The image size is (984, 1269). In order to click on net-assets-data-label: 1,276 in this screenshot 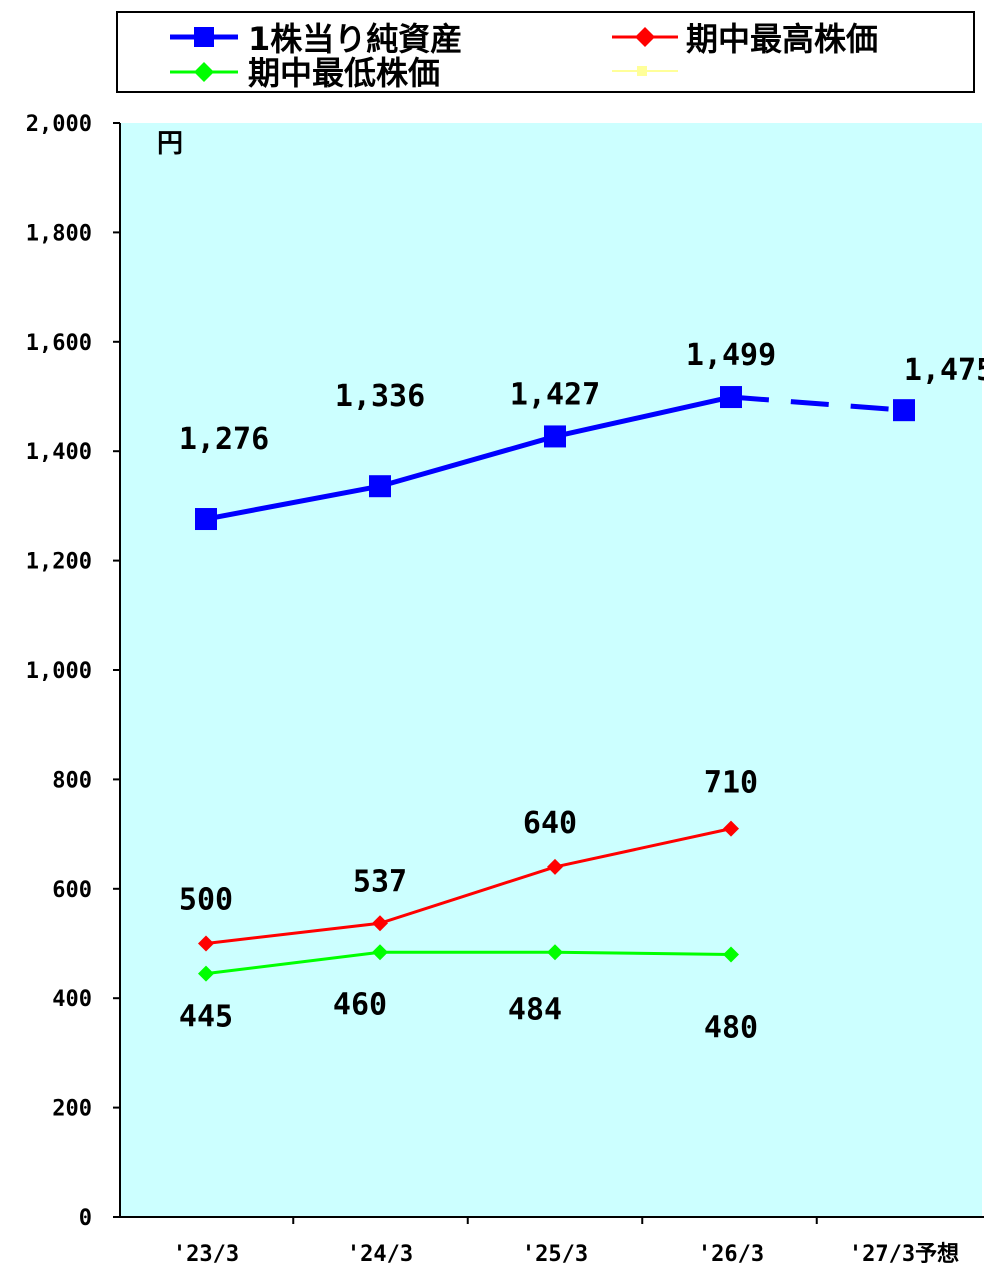, I will do `click(224, 439)`.